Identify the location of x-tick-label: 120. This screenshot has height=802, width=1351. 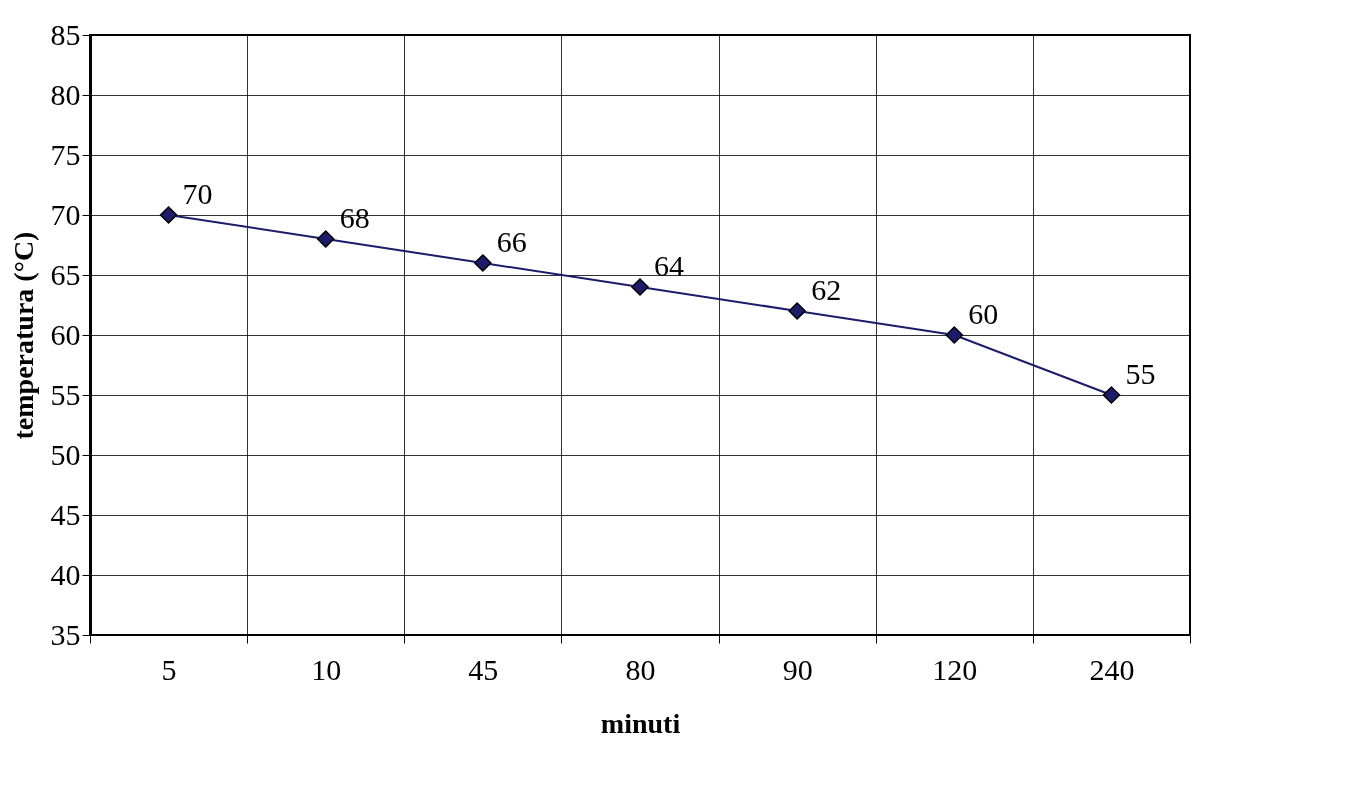
(955, 669).